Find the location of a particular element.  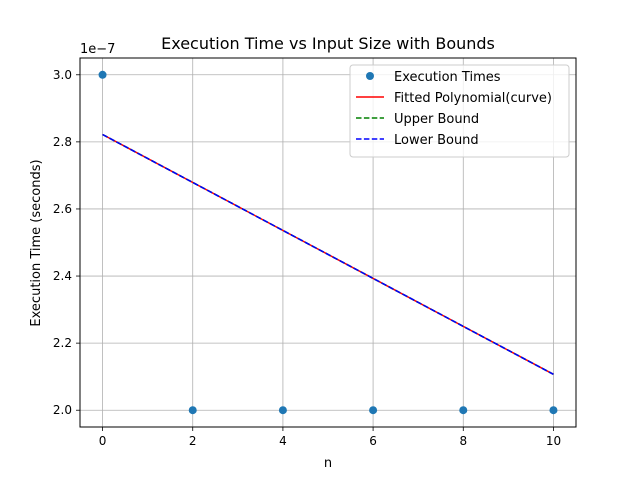

x-axis: 0 2 4 6 8 10 is located at coordinates (330, 437).